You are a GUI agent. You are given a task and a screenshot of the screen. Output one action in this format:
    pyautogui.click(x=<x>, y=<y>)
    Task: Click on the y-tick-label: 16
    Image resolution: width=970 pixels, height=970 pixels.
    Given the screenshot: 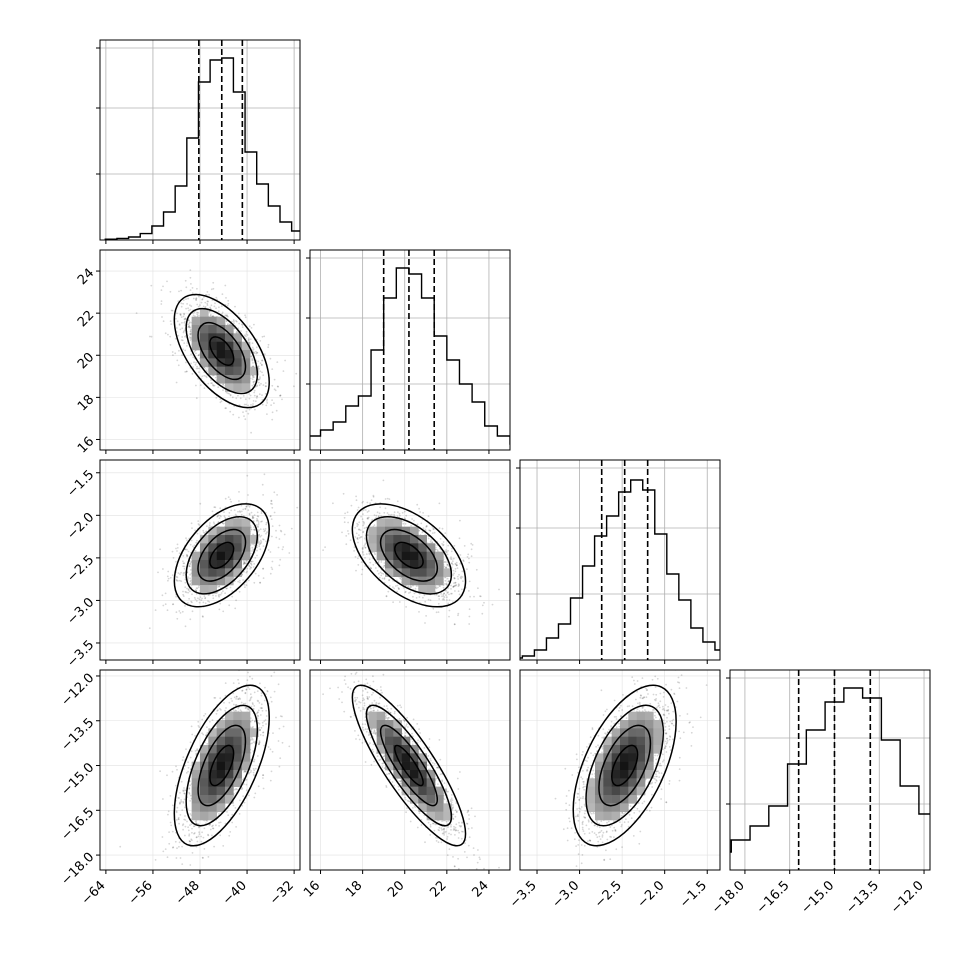 What is the action you would take?
    pyautogui.click(x=86, y=445)
    